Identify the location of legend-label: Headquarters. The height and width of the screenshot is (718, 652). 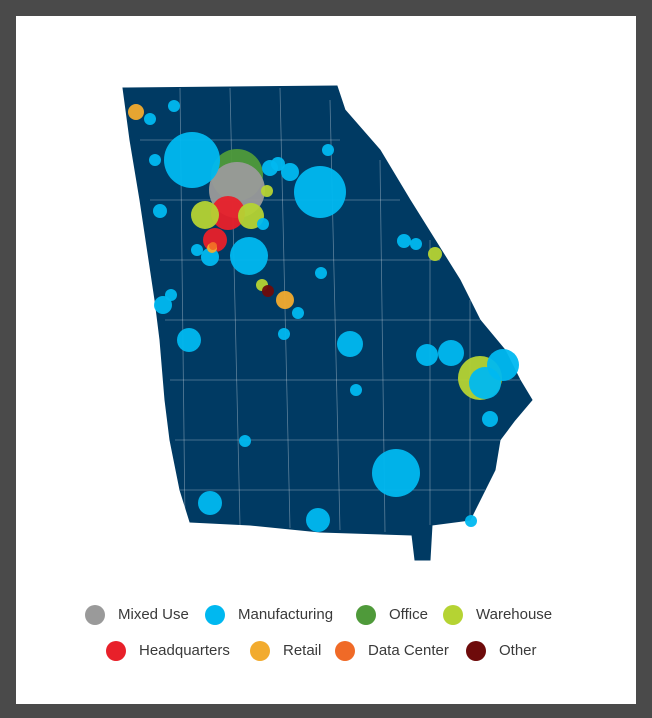
(184, 650).